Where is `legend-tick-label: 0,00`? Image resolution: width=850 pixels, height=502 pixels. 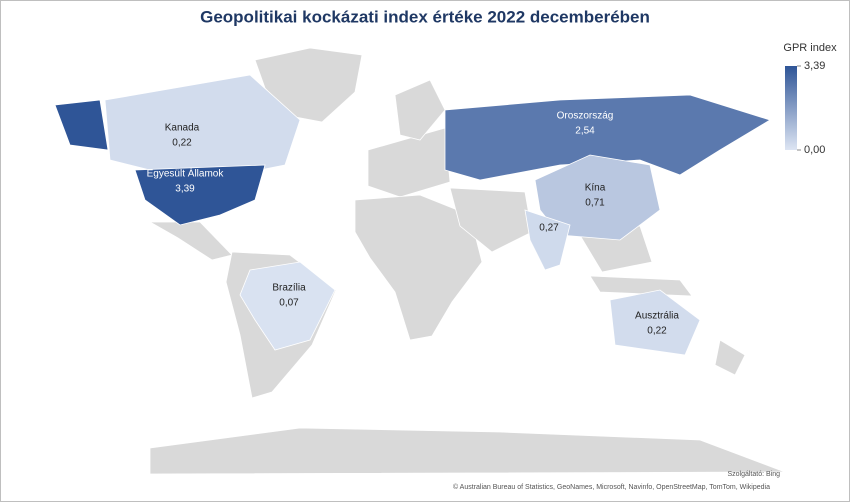 legend-tick-label: 0,00 is located at coordinates (814, 150).